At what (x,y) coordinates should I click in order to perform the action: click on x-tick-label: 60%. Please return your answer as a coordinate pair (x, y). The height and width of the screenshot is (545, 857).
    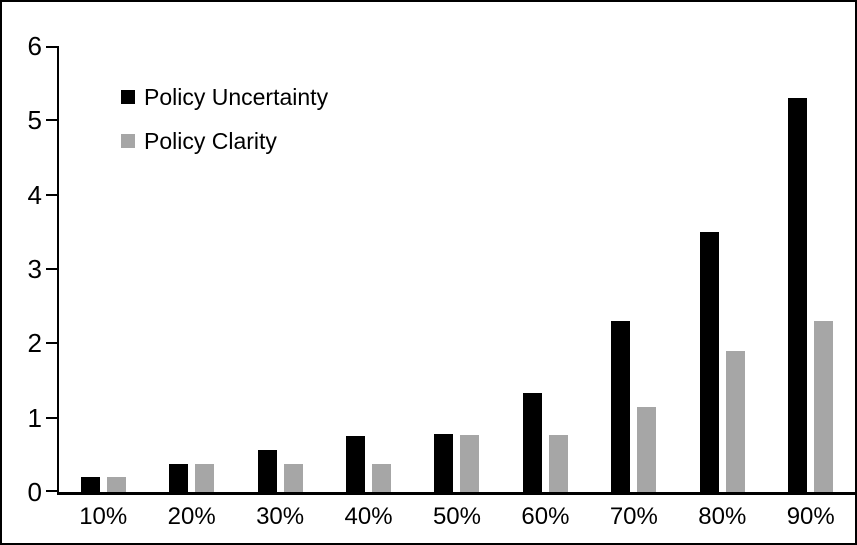
    Looking at the image, I should click on (545, 516).